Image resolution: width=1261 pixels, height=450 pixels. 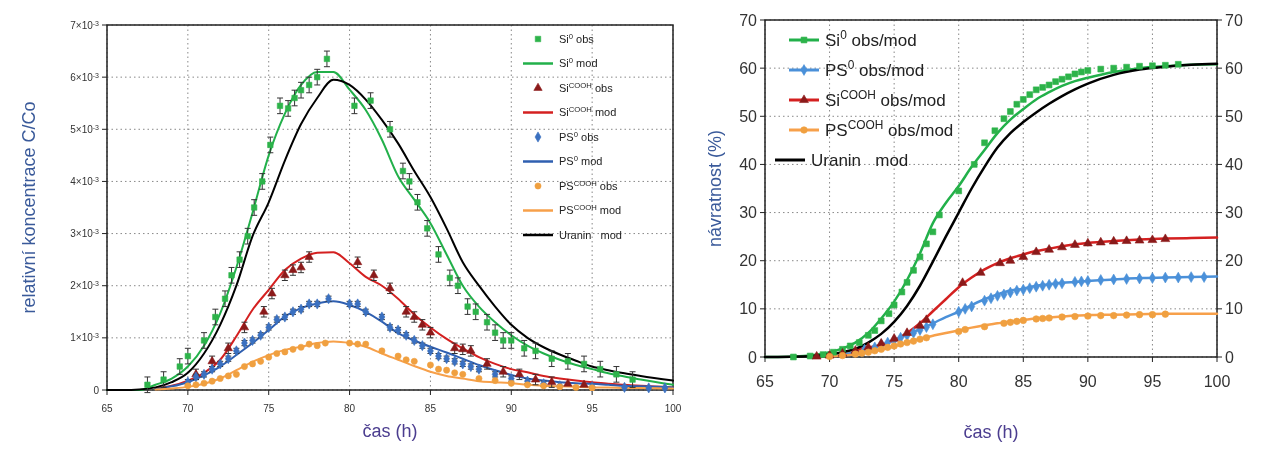 I want to click on y2-tick-label: 20, so click(x=1234, y=261).